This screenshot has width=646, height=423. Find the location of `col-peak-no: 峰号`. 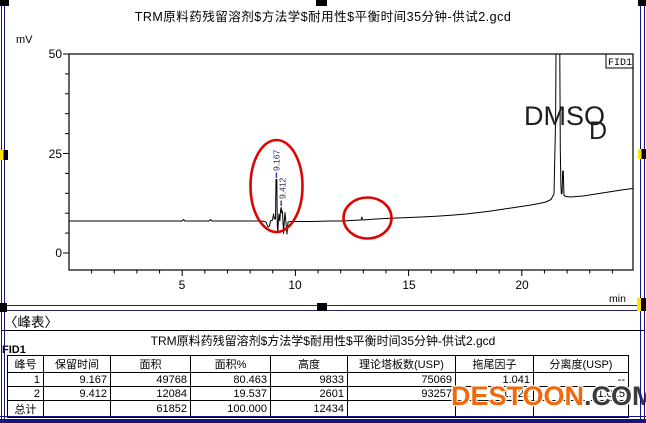

col-peak-no: 峰号 is located at coordinates (25, 364).